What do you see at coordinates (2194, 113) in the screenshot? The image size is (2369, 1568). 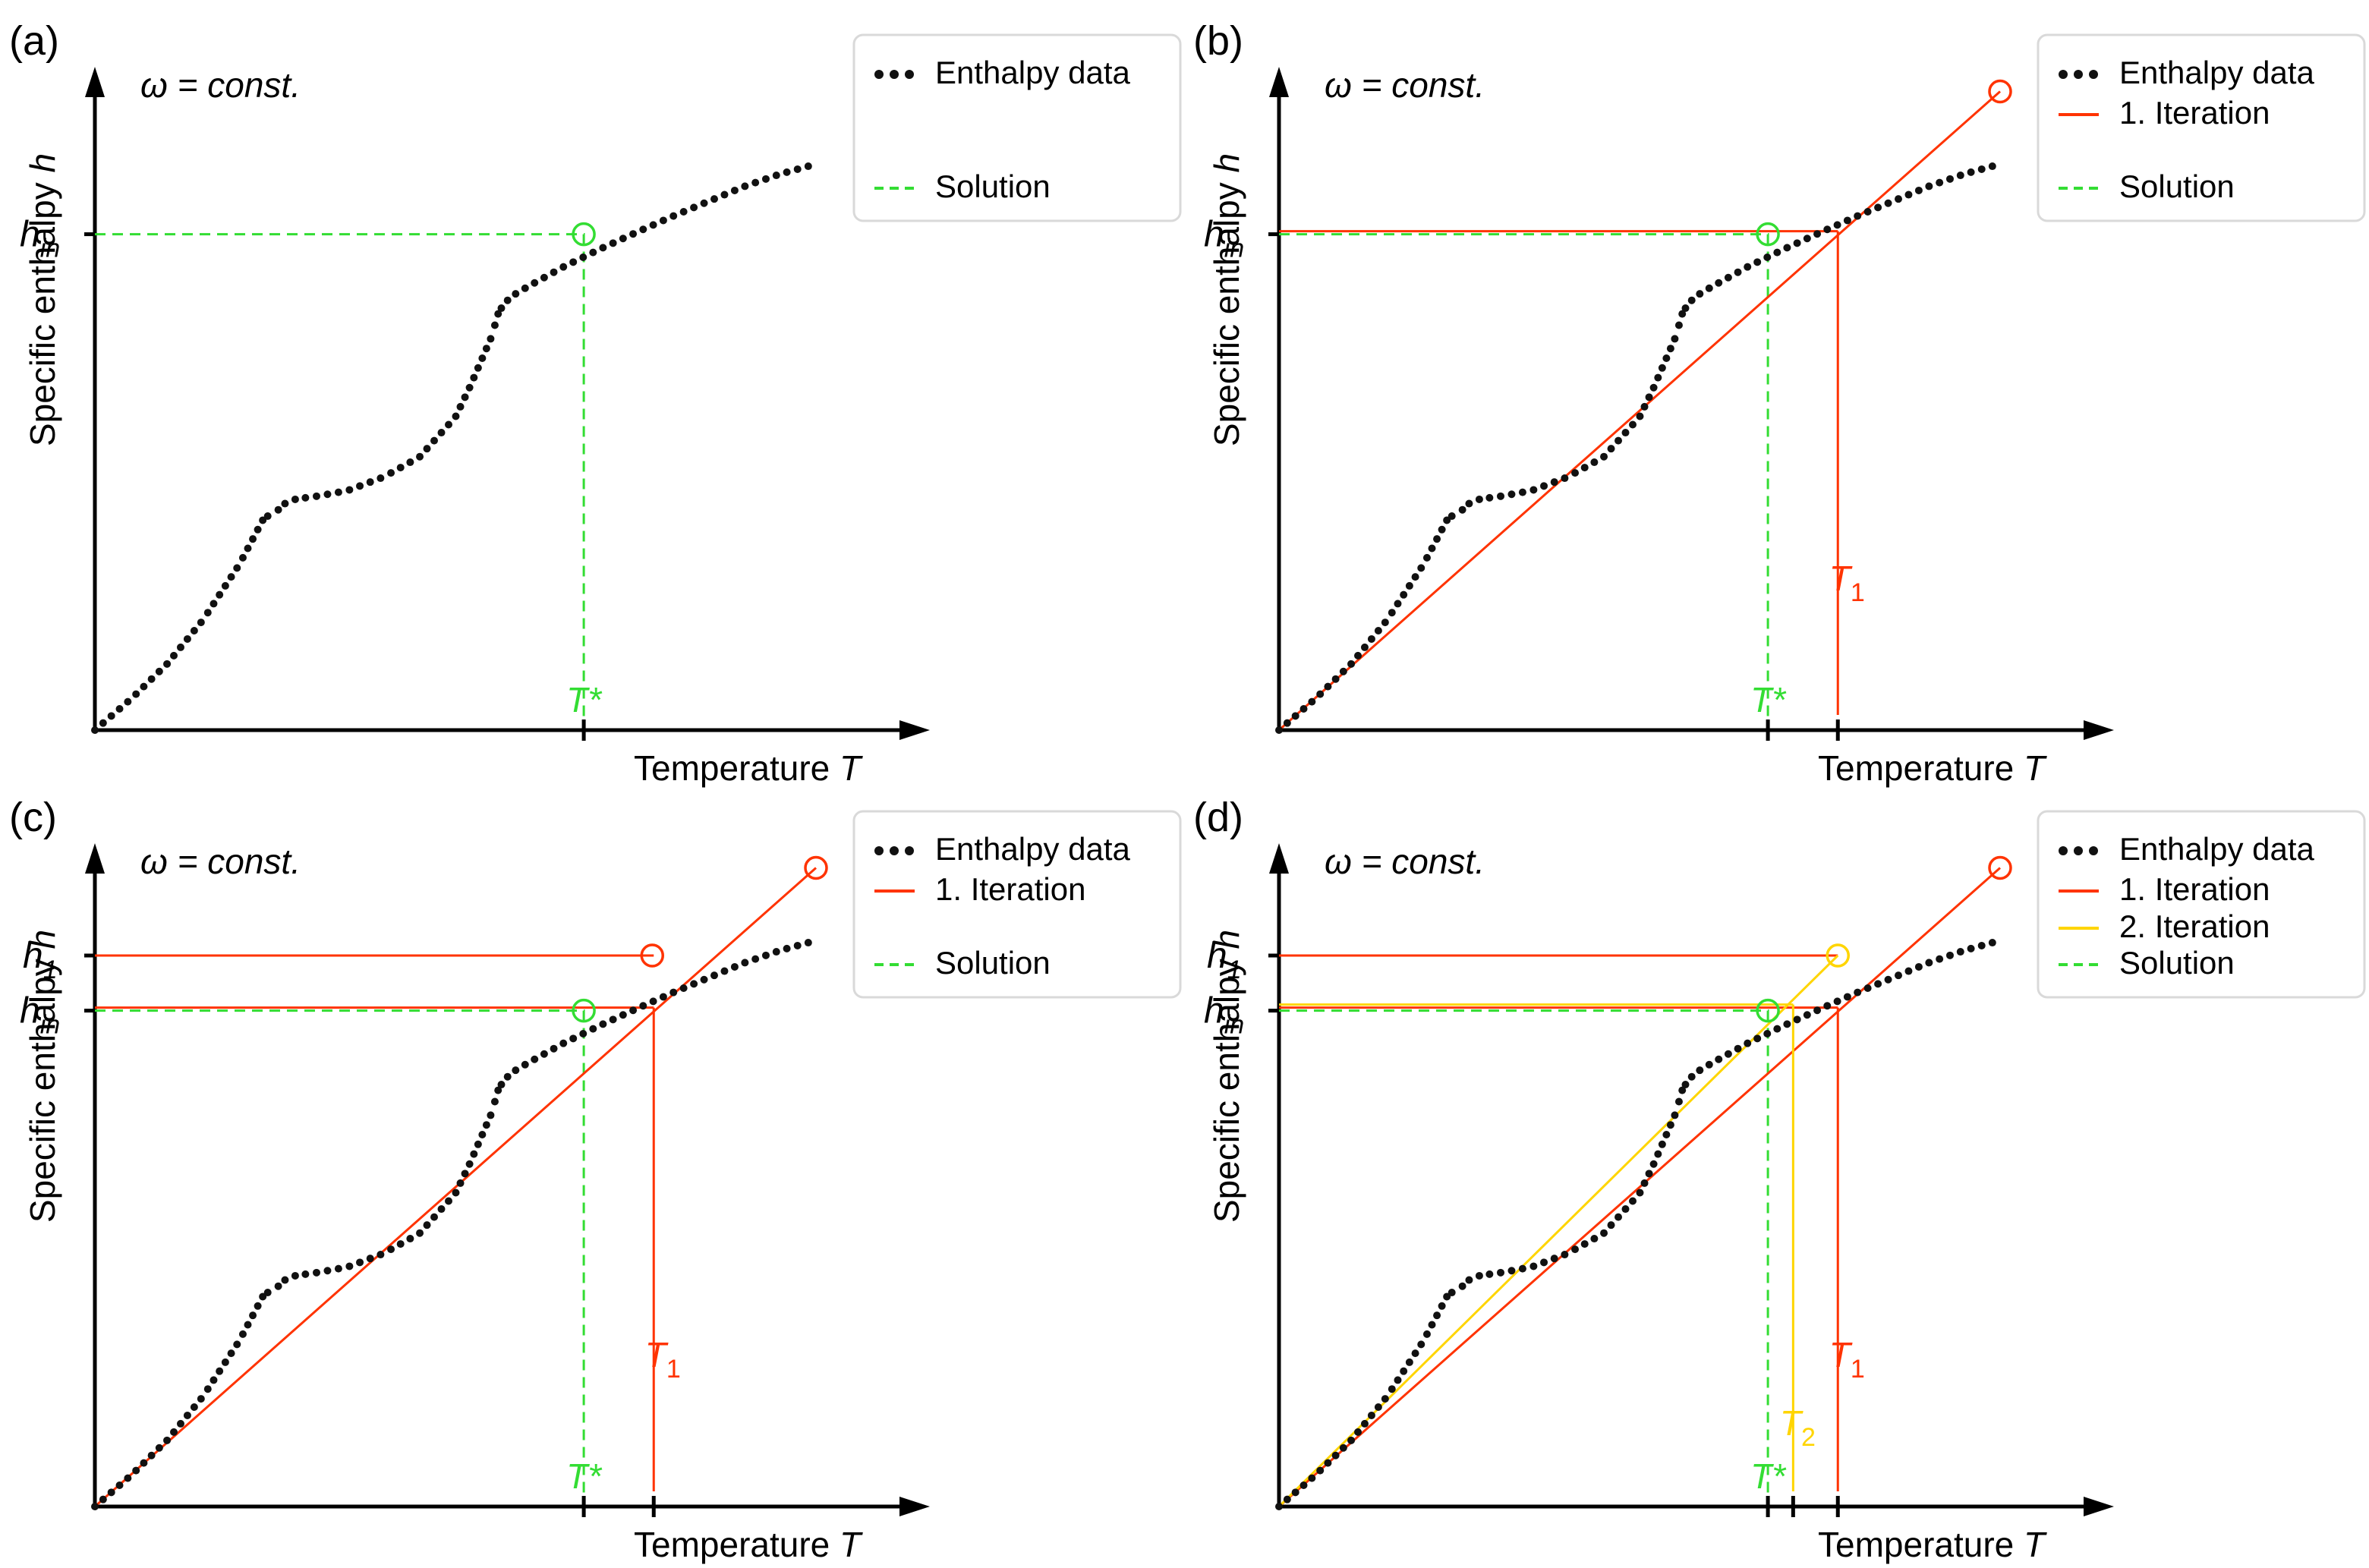 I see `legend-label-iteration1: 1. Iteration` at bounding box center [2194, 113].